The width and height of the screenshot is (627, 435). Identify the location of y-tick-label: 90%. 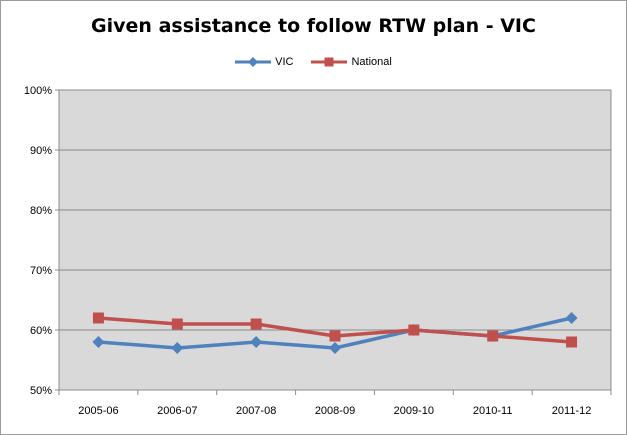
(41, 151).